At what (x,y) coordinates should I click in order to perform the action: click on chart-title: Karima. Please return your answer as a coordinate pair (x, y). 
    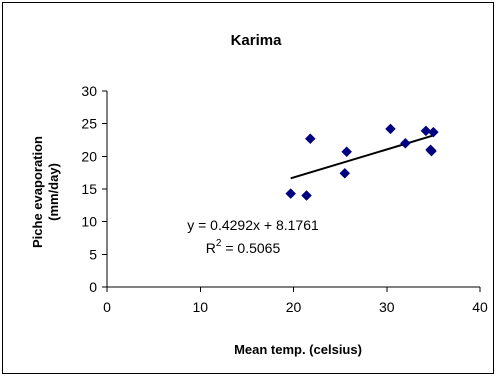
    Looking at the image, I should click on (257, 40).